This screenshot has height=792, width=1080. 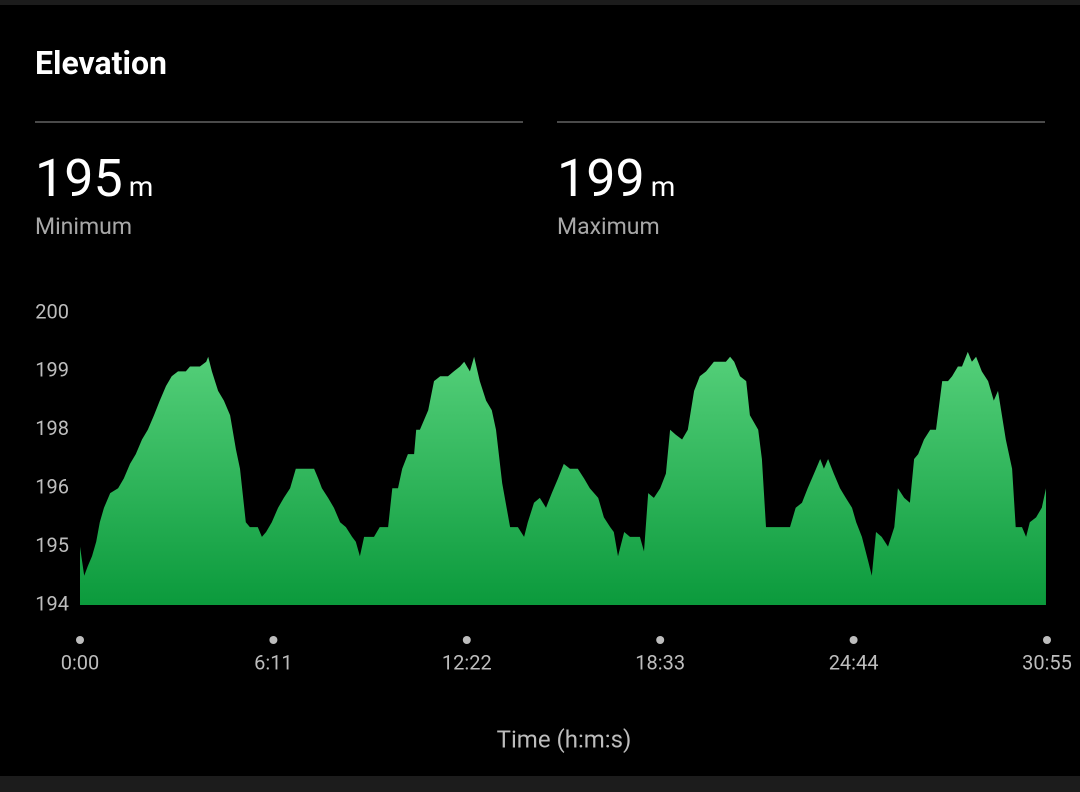 I want to click on stat-value: 199, so click(x=601, y=178).